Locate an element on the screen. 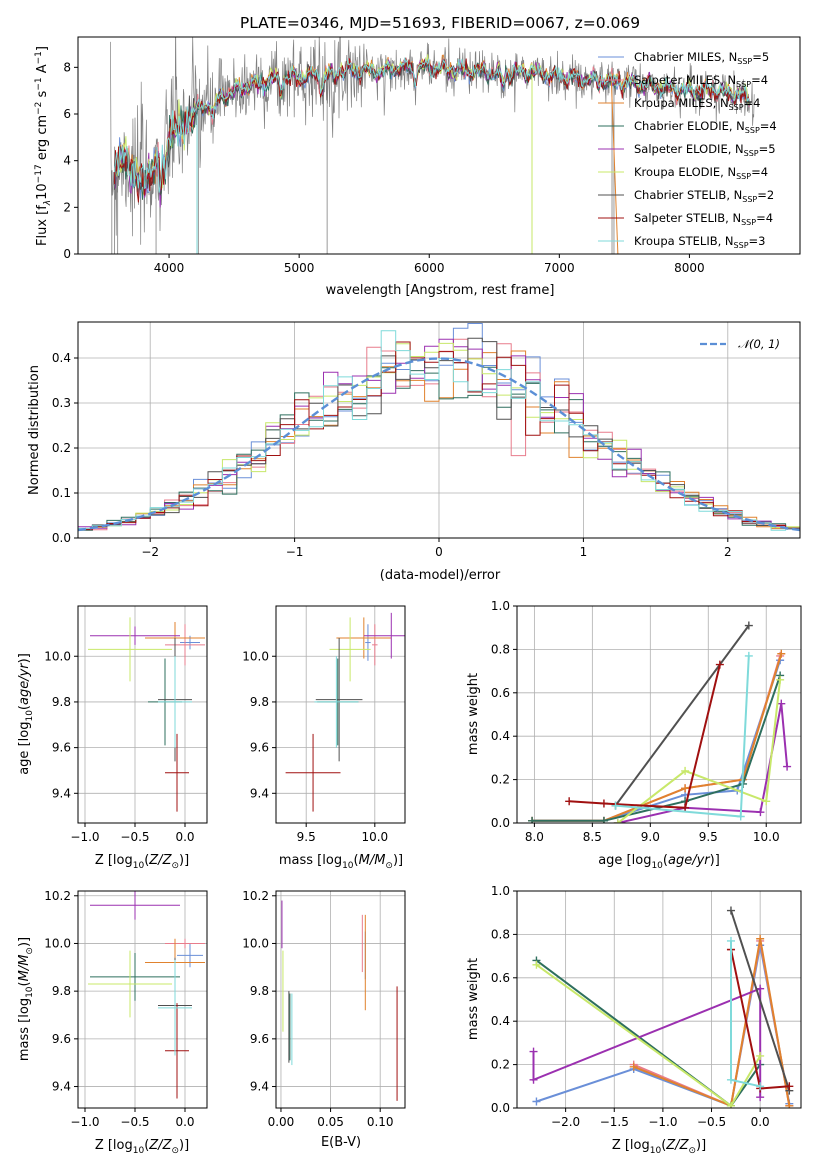 This screenshot has width=819, height=1170. x-tick-label: 9.0 is located at coordinates (650, 837).